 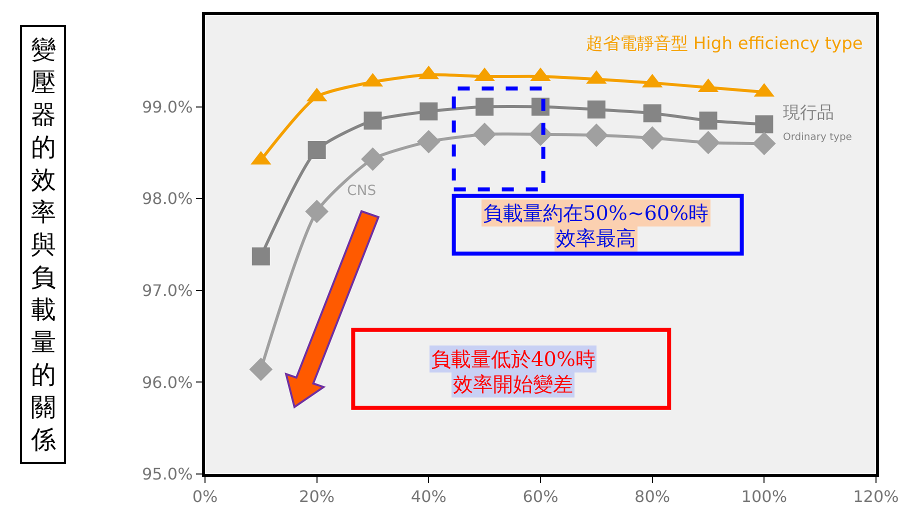 What do you see at coordinates (205, 496) in the screenshot?
I see `x-tick-label: 0%` at bounding box center [205, 496].